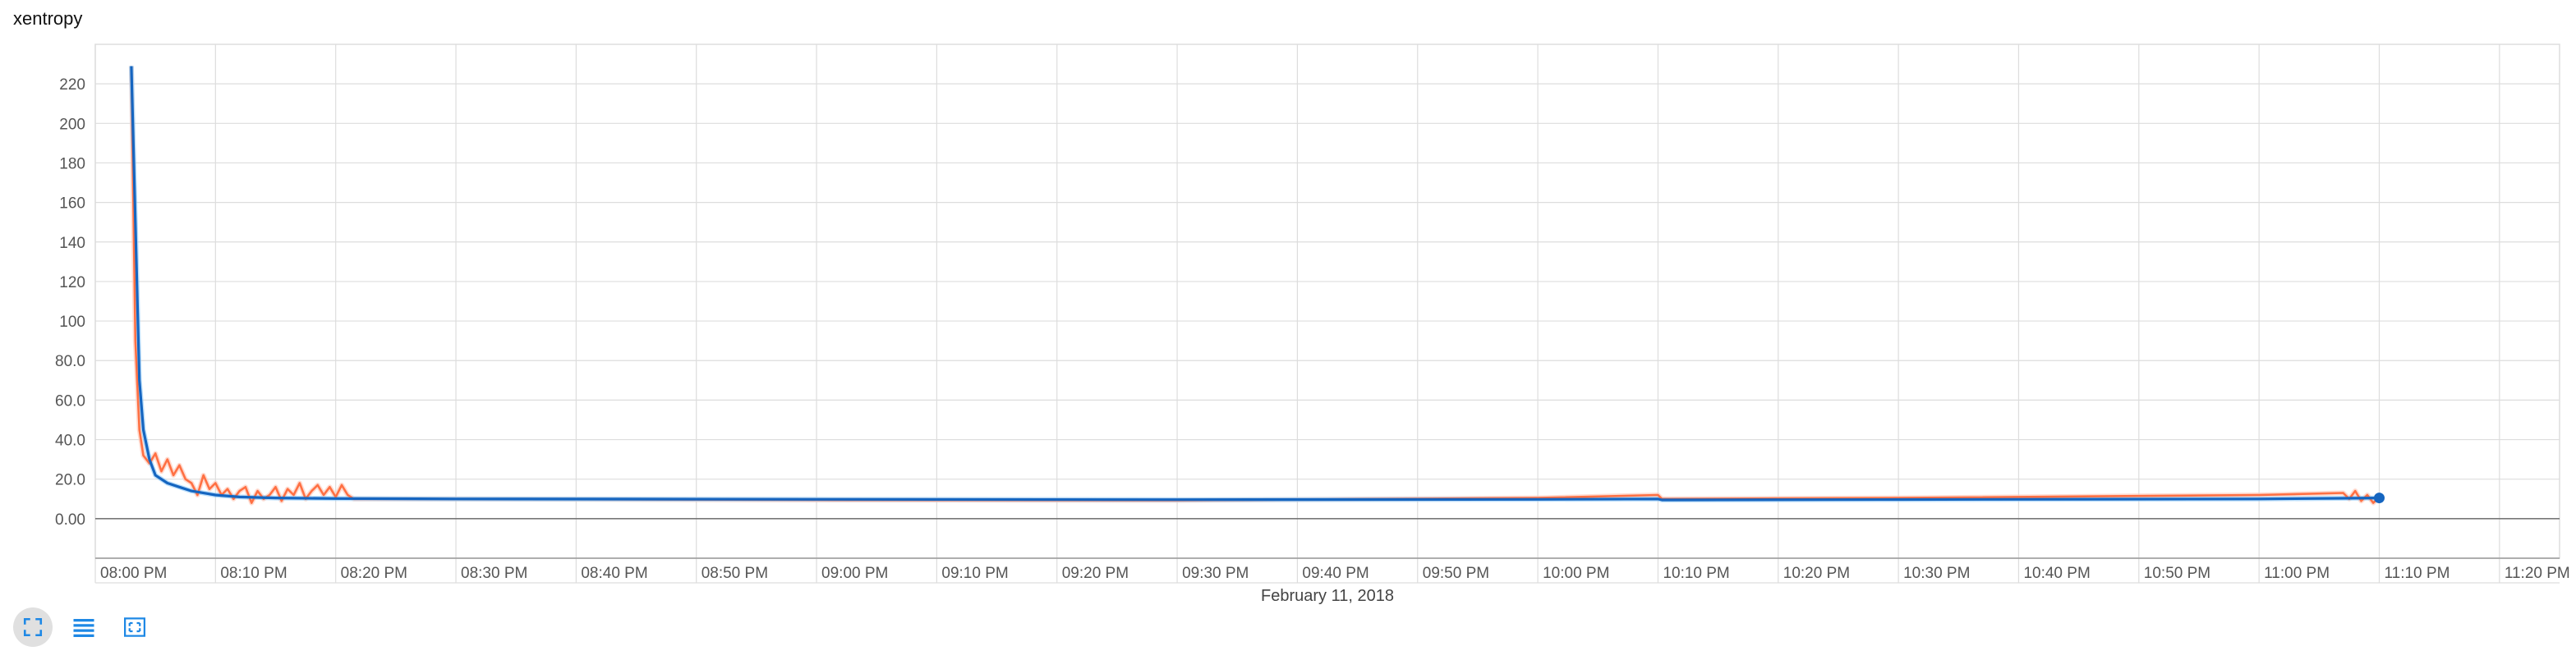 Image resolution: width=2576 pixels, height=660 pixels. What do you see at coordinates (72, 85) in the screenshot?
I see `y-tick-label: 220` at bounding box center [72, 85].